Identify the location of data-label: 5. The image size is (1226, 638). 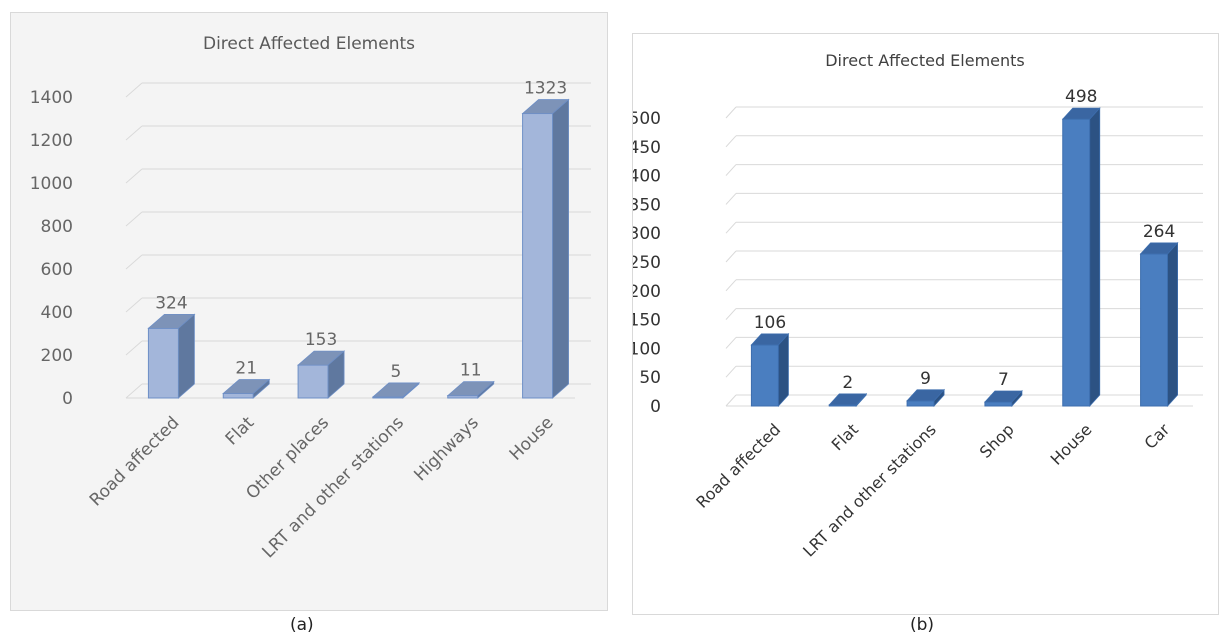
(396, 372).